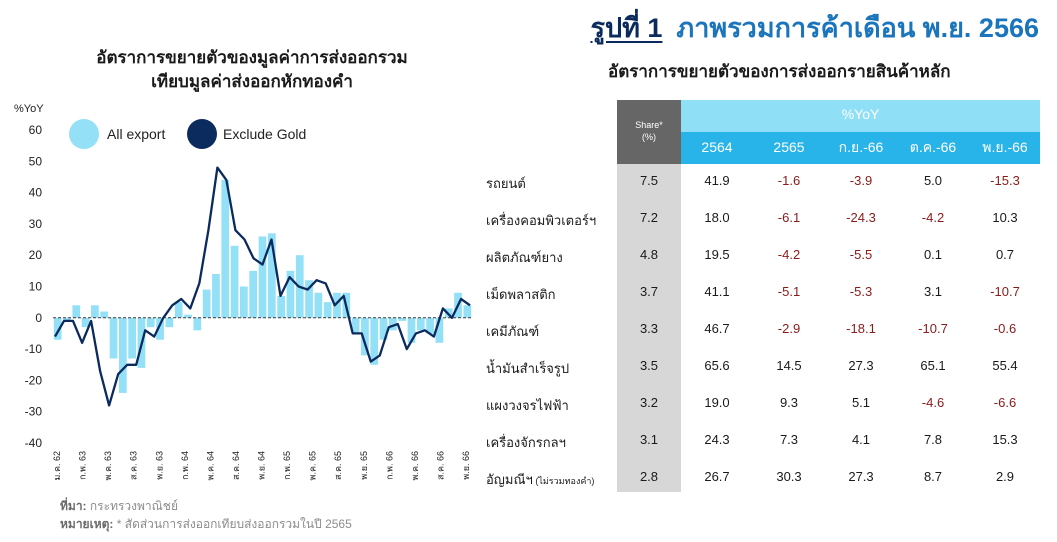 The height and width of the screenshot is (542, 1057). I want to click on yoy-value: -3.9, so click(861, 180).